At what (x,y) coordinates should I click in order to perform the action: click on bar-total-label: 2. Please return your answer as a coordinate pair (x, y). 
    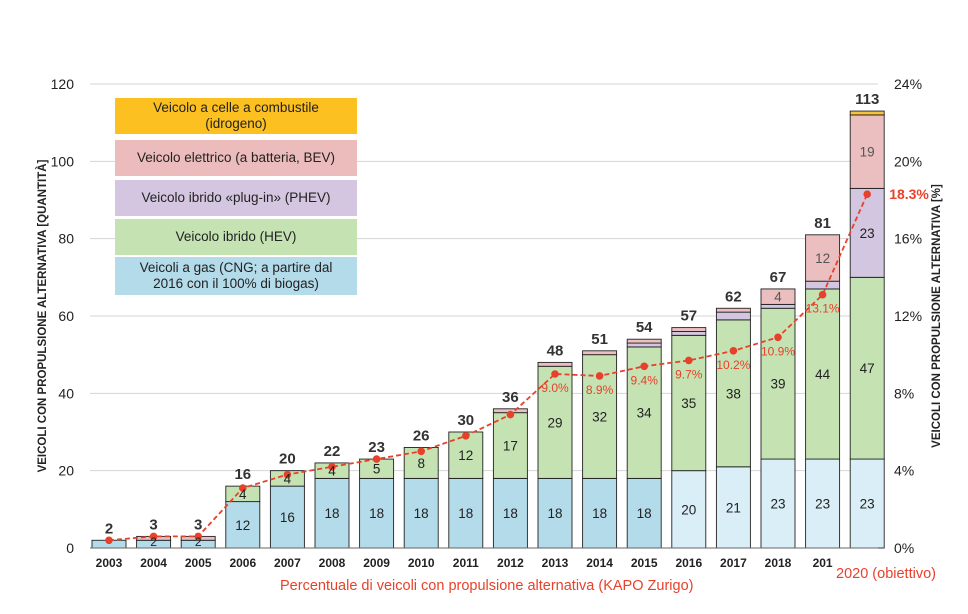
    Looking at the image, I should click on (109, 528).